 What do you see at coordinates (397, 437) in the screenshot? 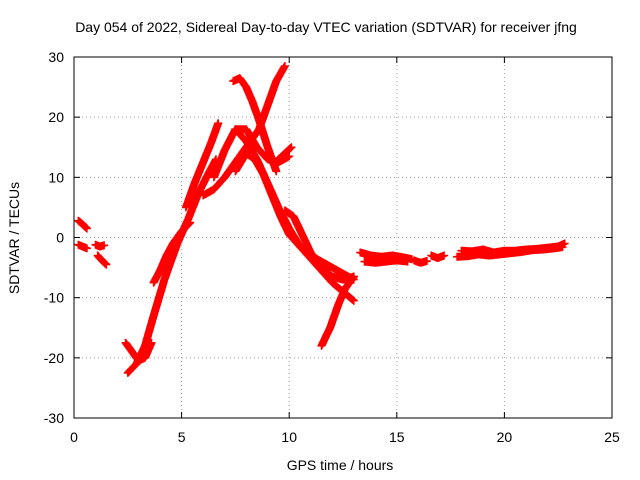
I see `x-tick-label: 15` at bounding box center [397, 437].